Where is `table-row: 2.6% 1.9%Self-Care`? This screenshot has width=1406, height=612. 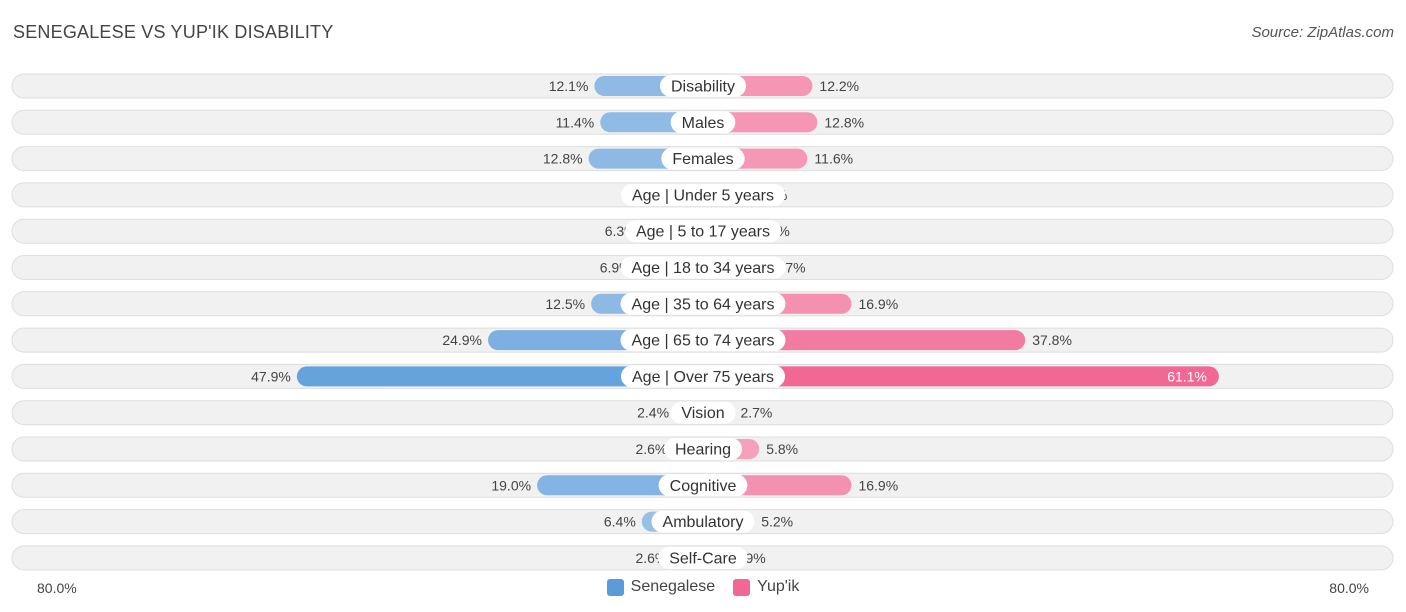
table-row: 2.6% 1.9%Self-Care is located at coordinates (702, 558).